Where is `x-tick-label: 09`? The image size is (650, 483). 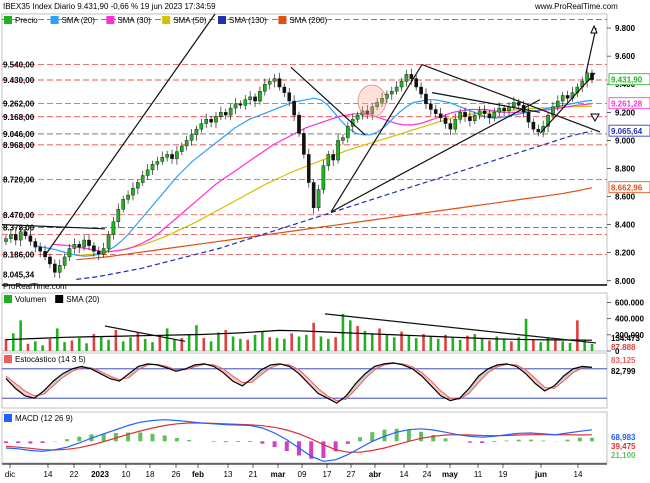 x-tick-label: 09 is located at coordinates (302, 474).